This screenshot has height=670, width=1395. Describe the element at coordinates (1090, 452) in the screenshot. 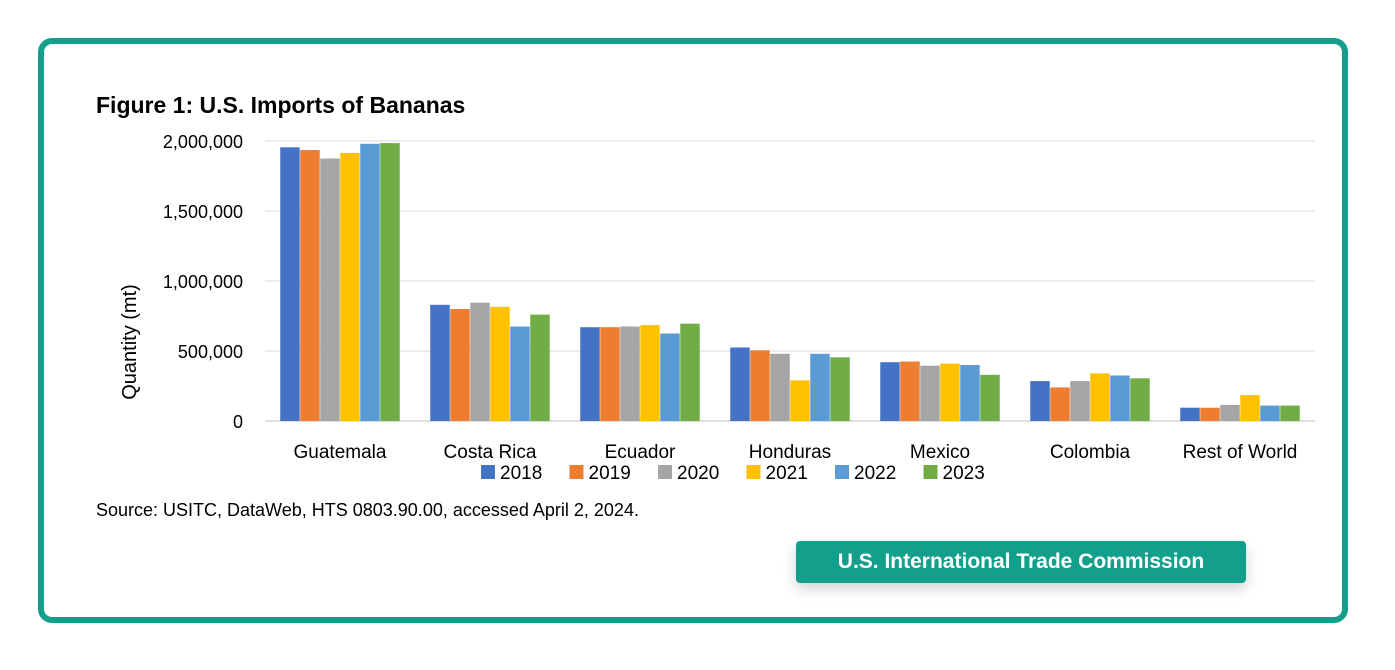

I see `x-tick-label: Colombia` at that location.